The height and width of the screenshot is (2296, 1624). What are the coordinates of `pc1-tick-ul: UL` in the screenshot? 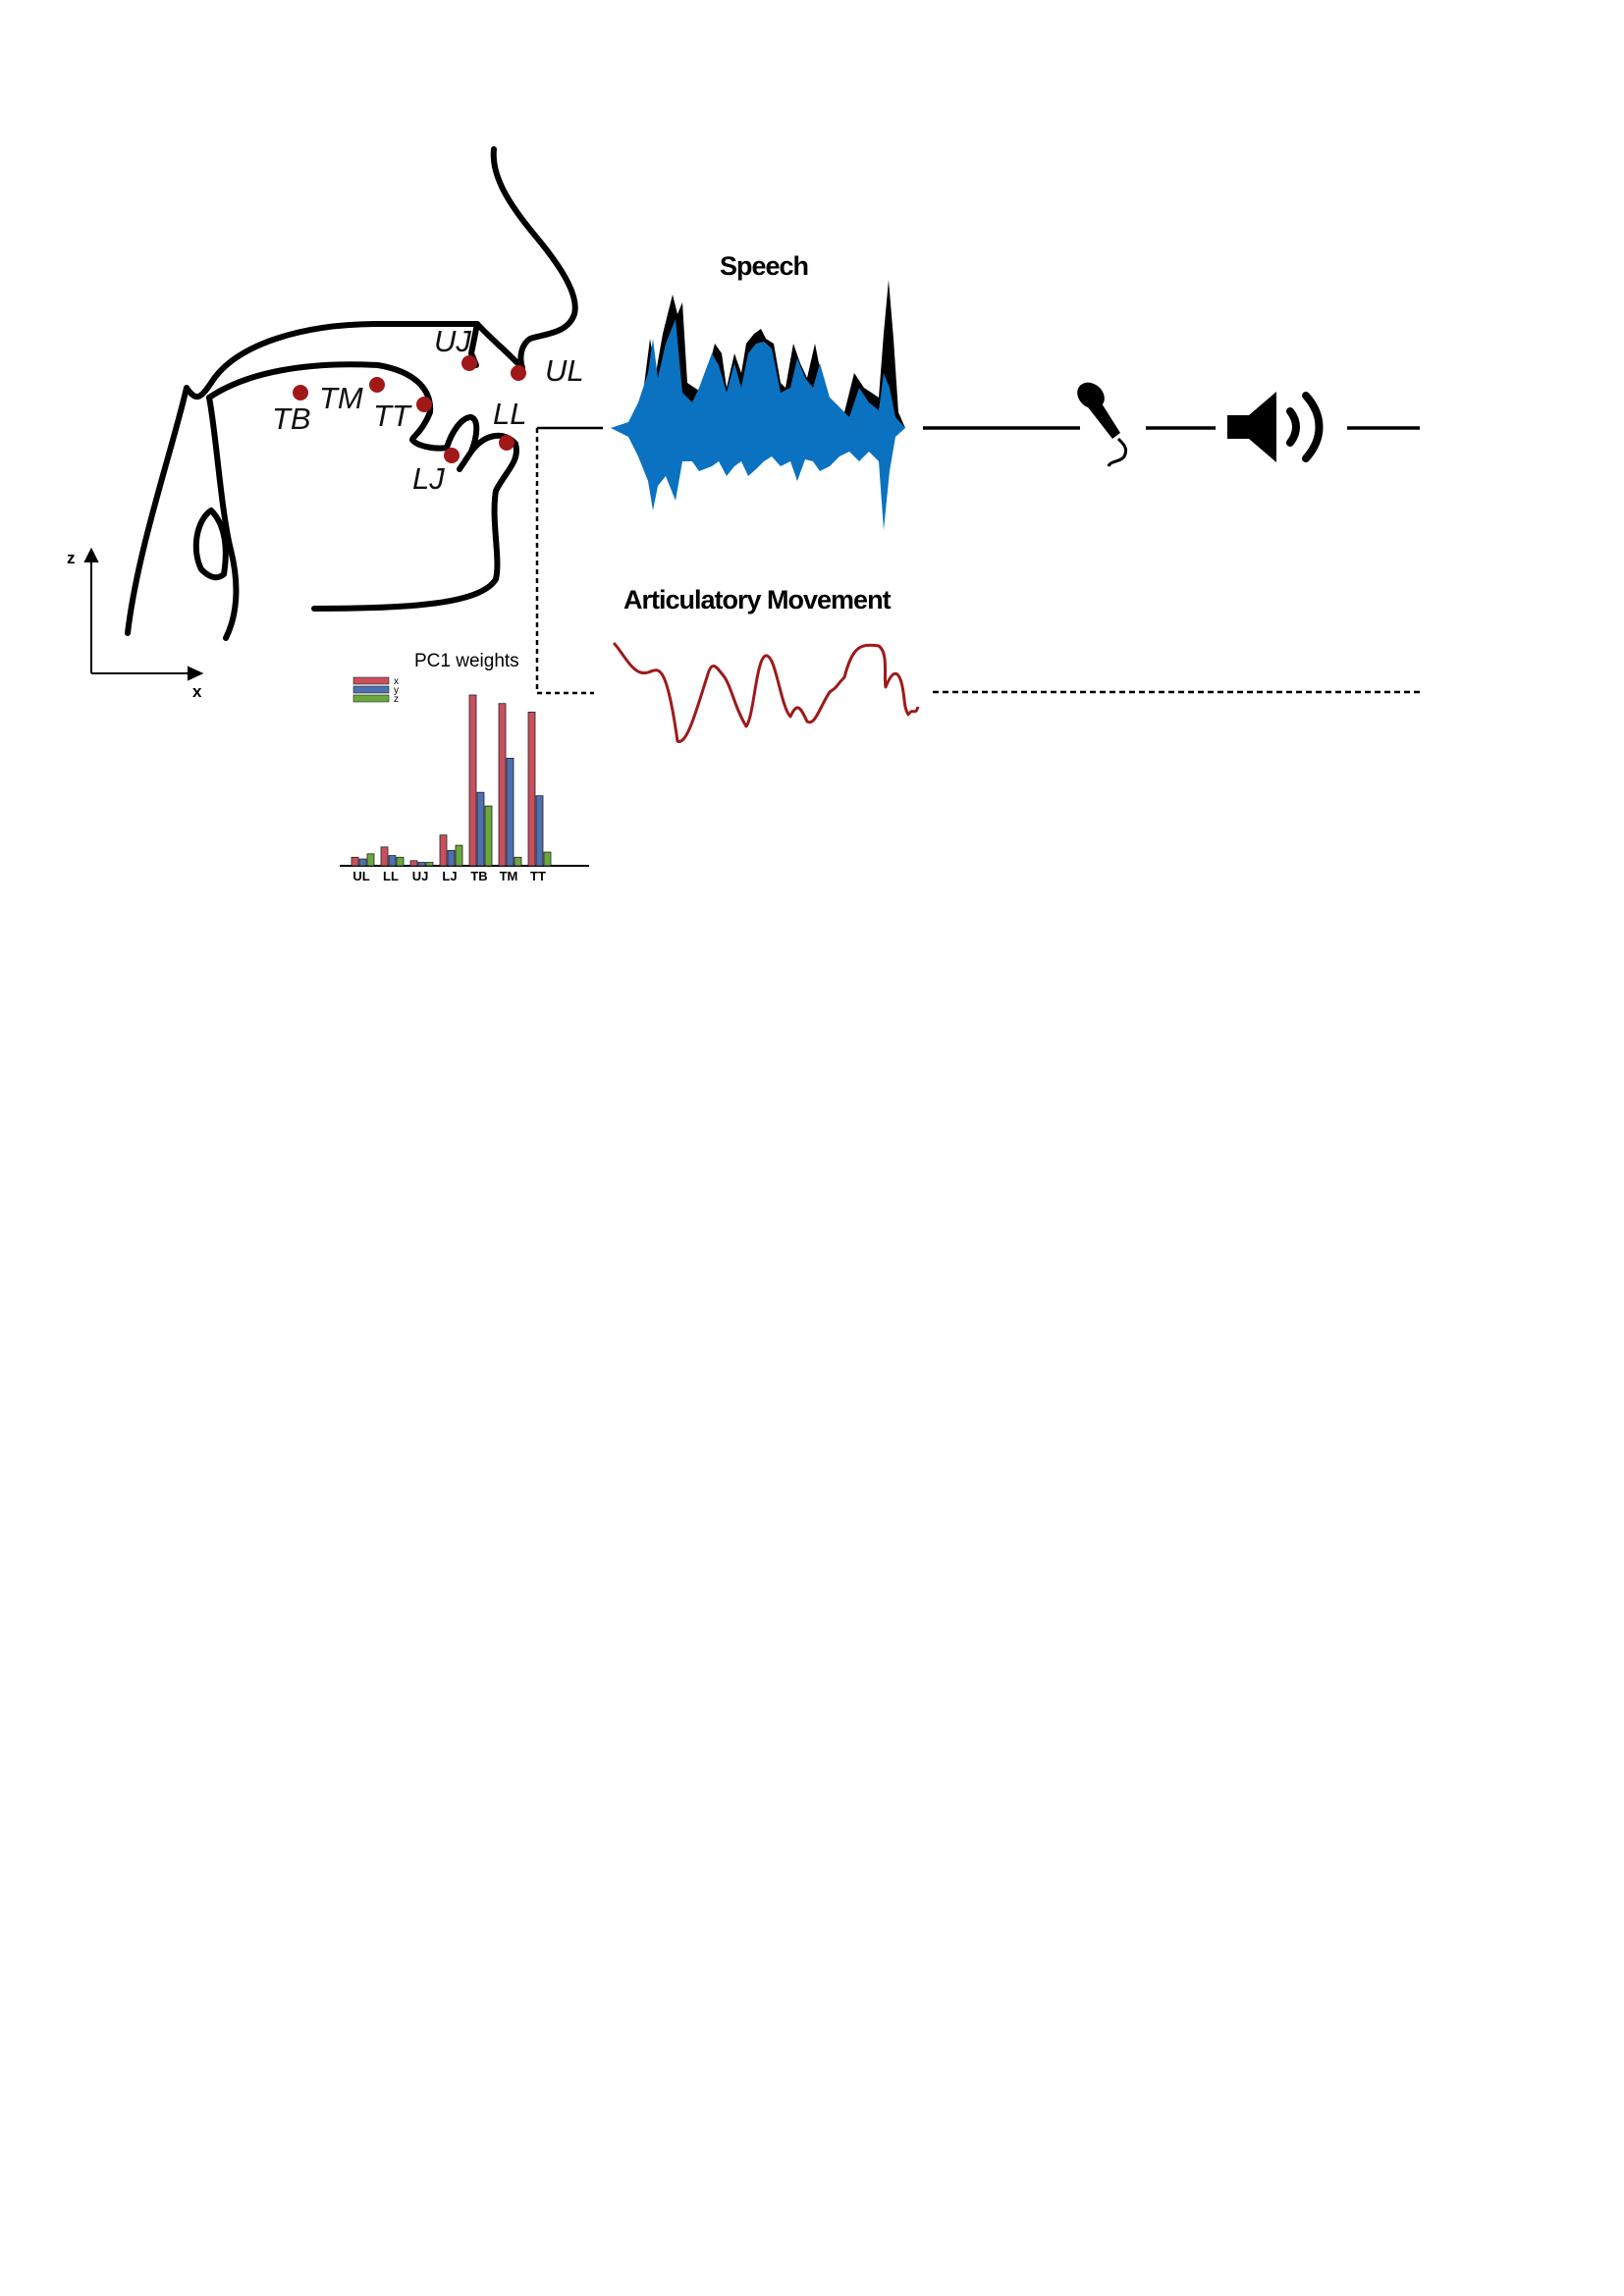 It's located at (360, 876).